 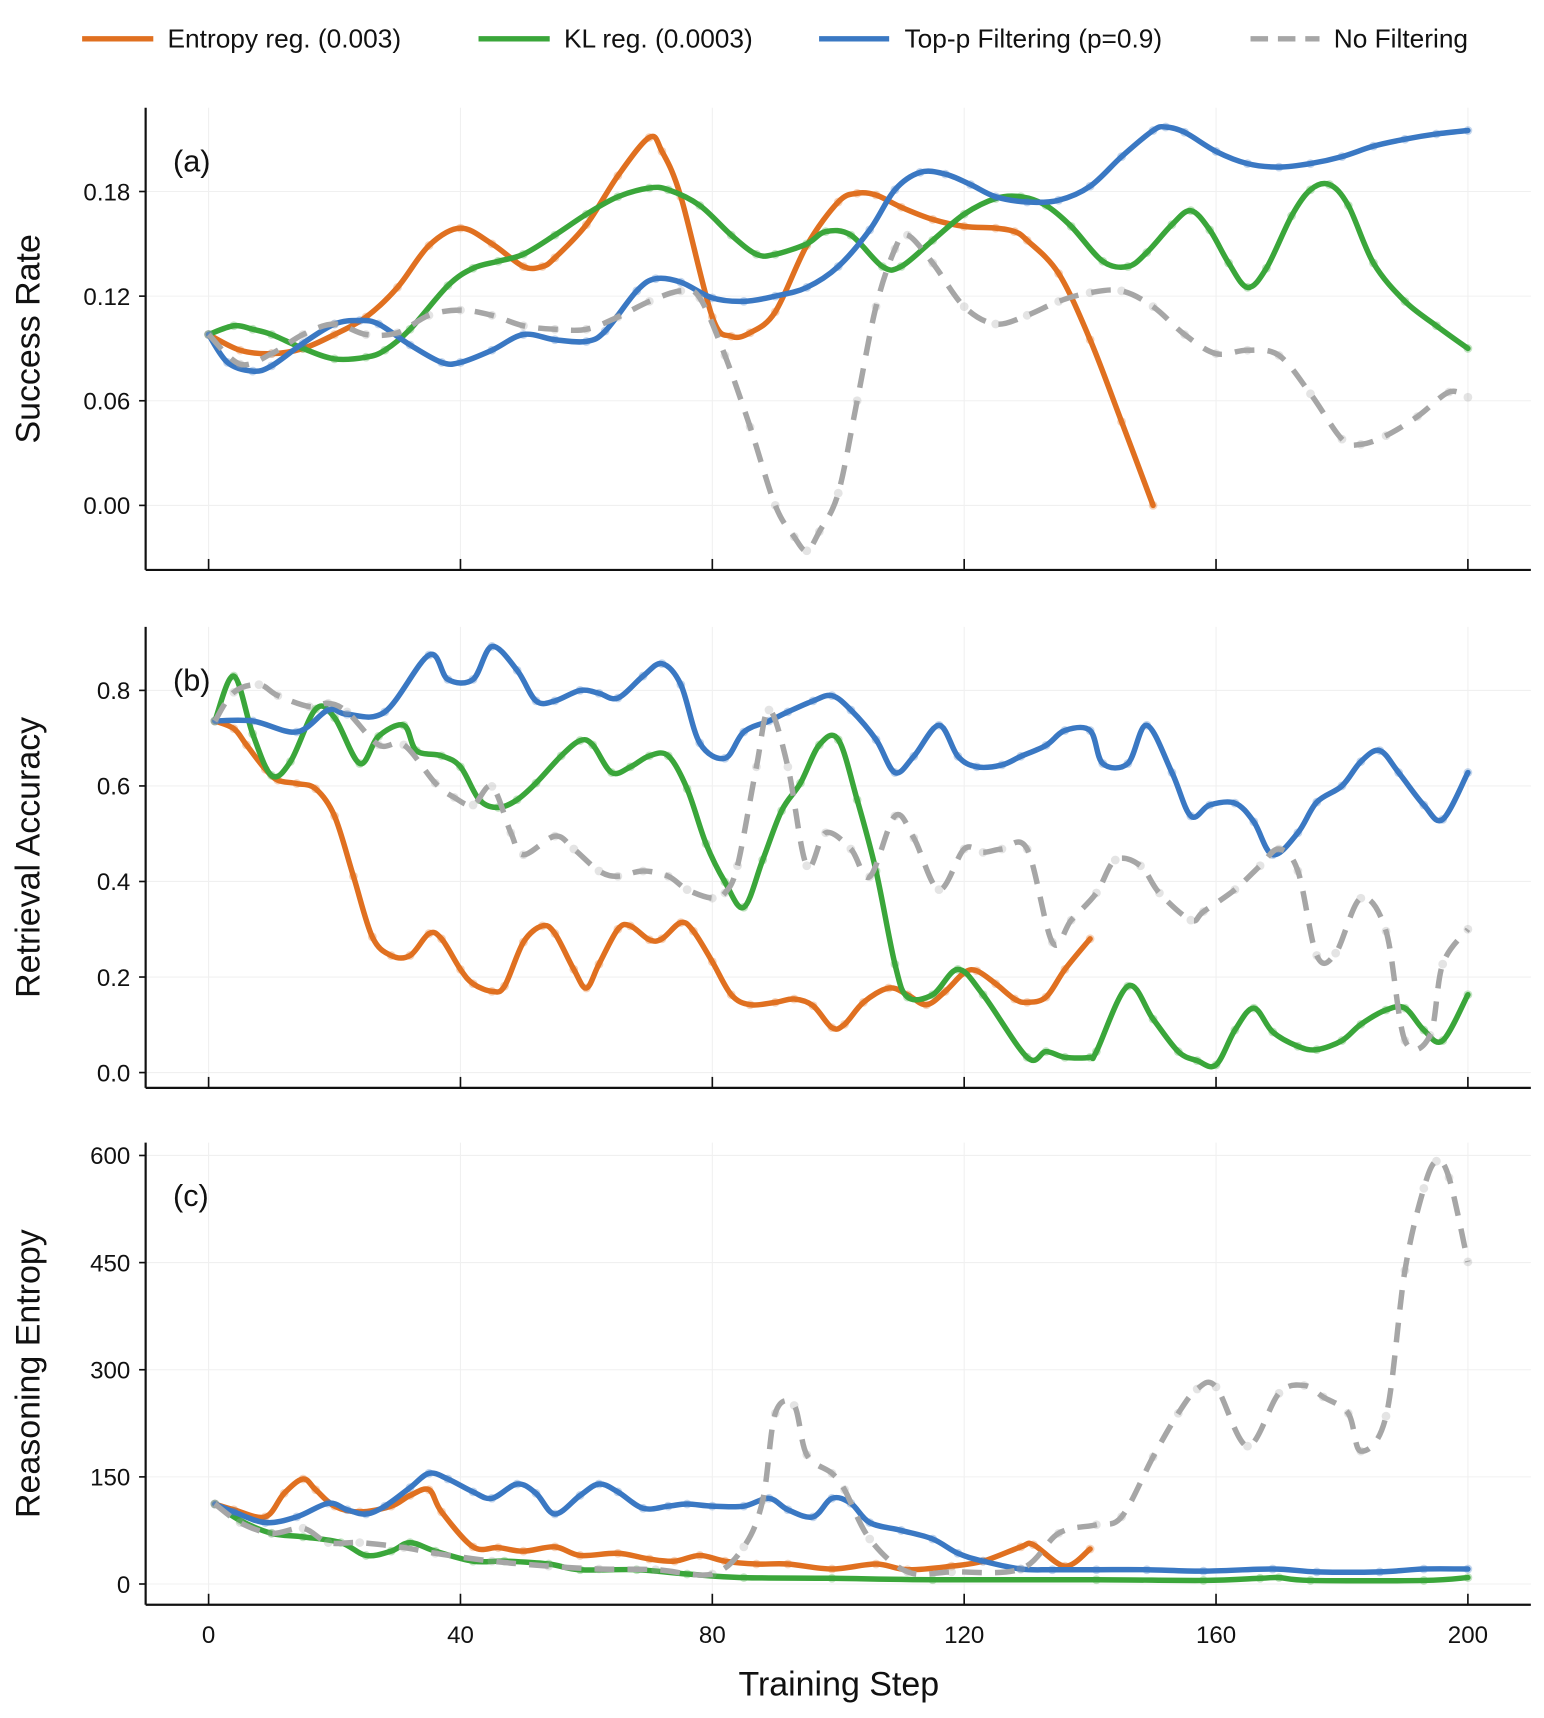 What do you see at coordinates (113, 787) in the screenshot?
I see `y-tick-label: 0.6` at bounding box center [113, 787].